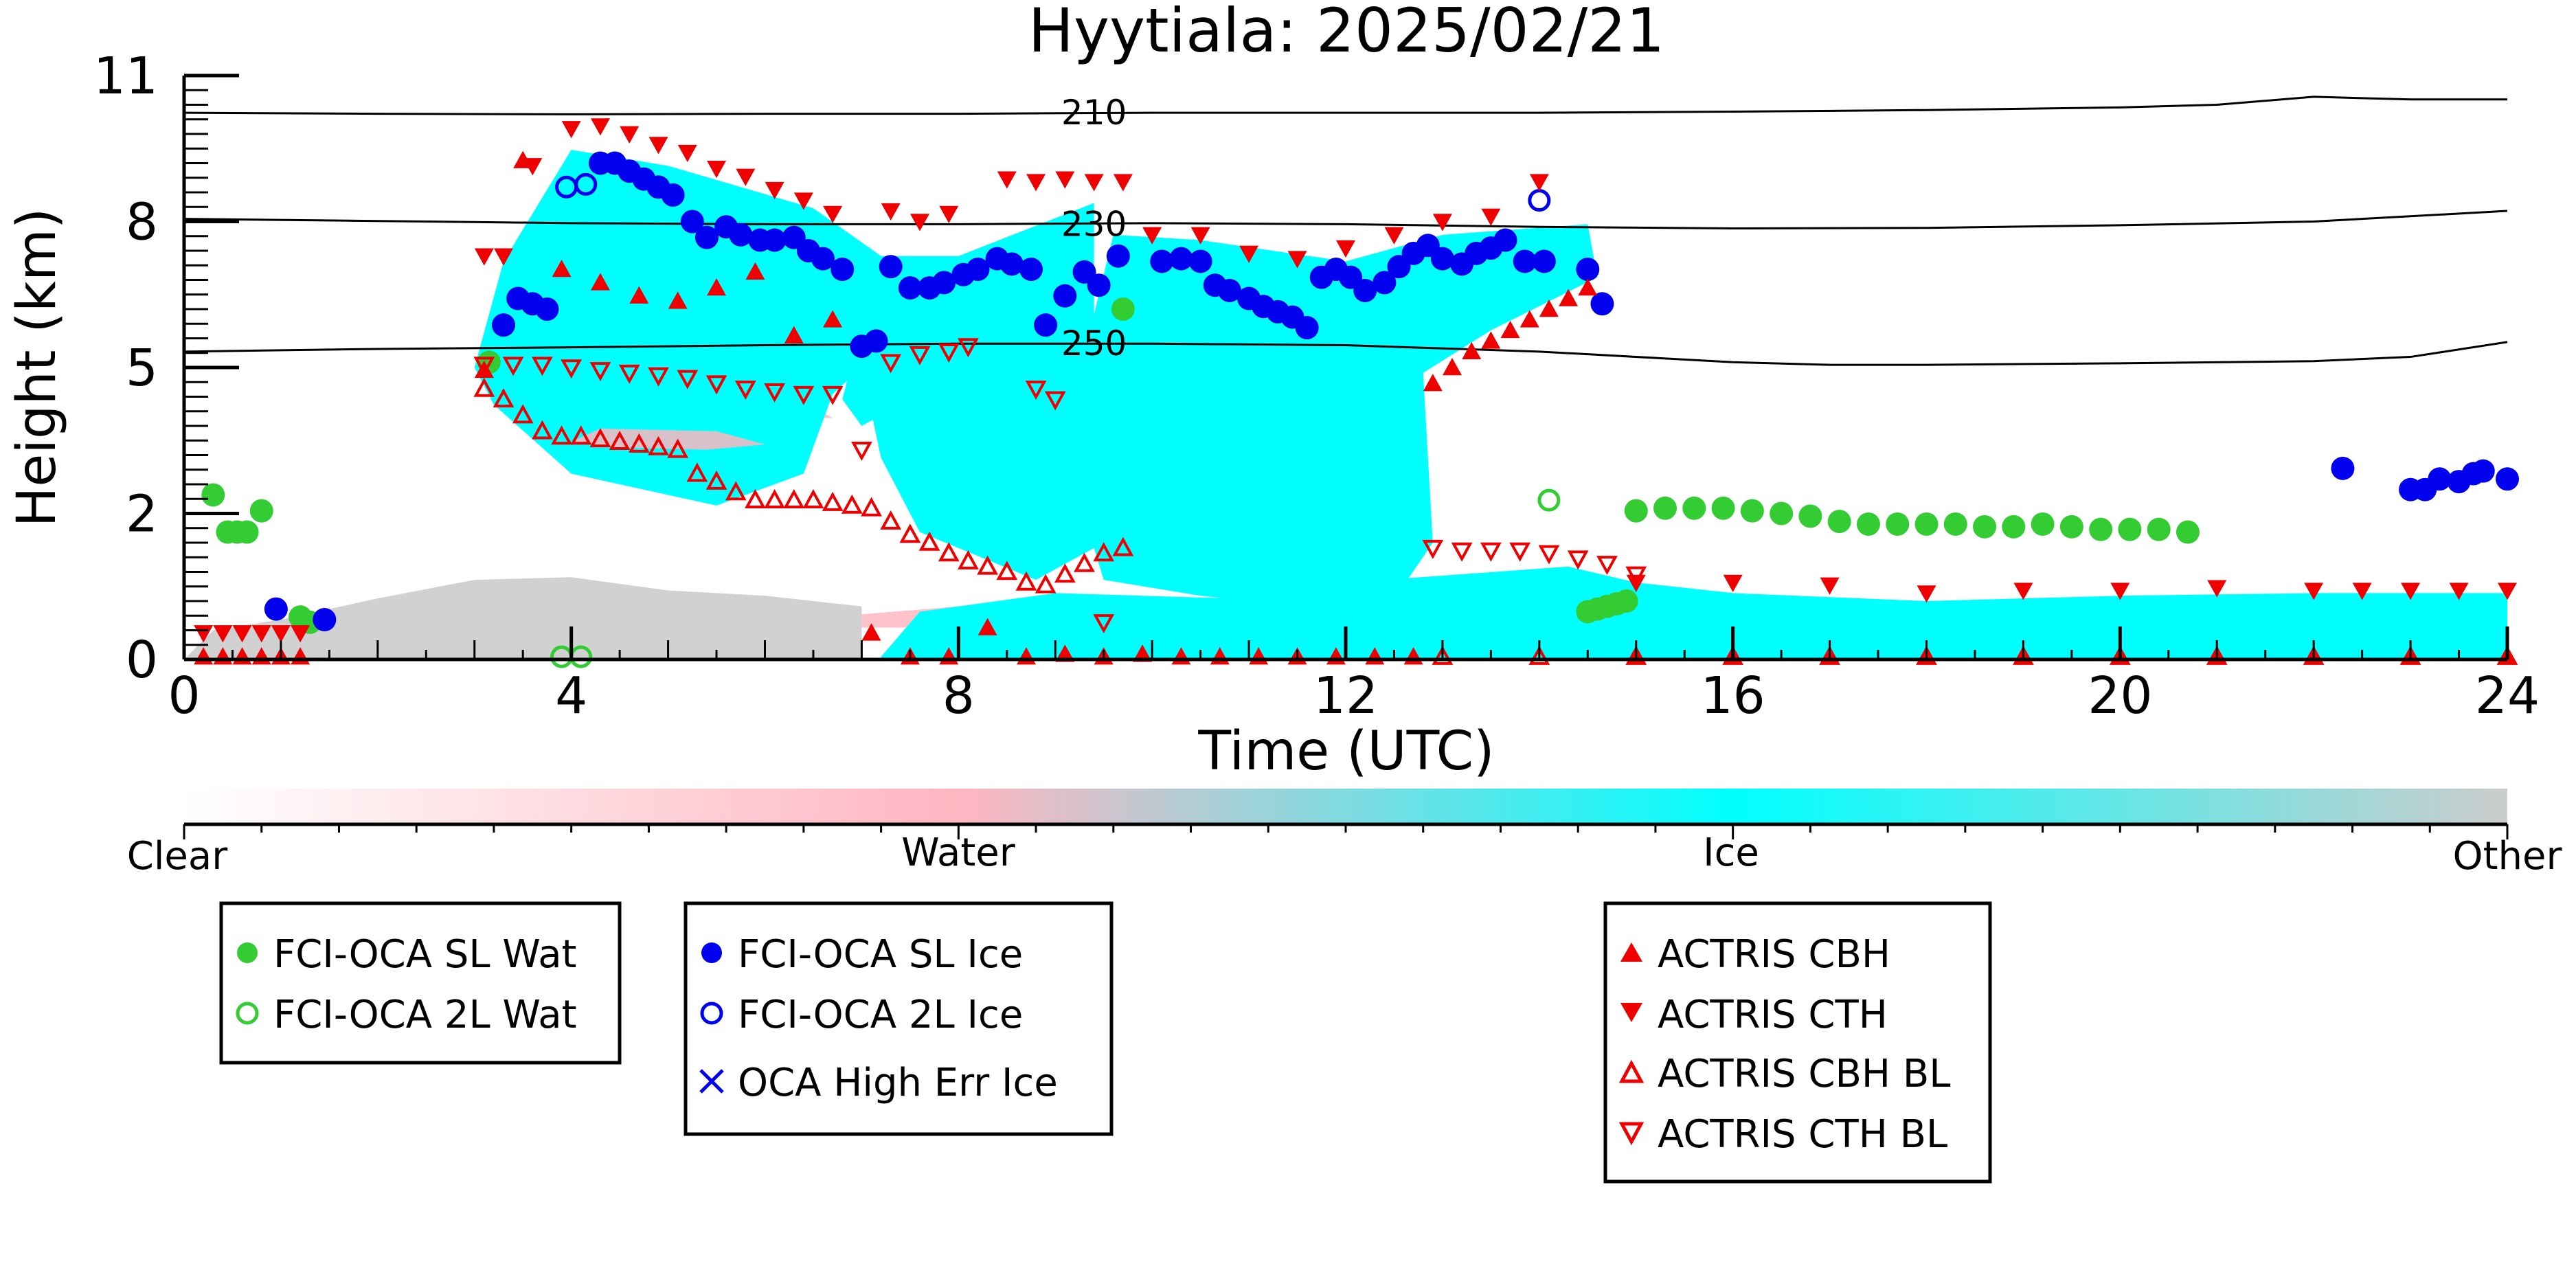 The height and width of the screenshot is (1288, 2576). Describe the element at coordinates (571, 695) in the screenshot. I see `x-tick-label: 4` at that location.